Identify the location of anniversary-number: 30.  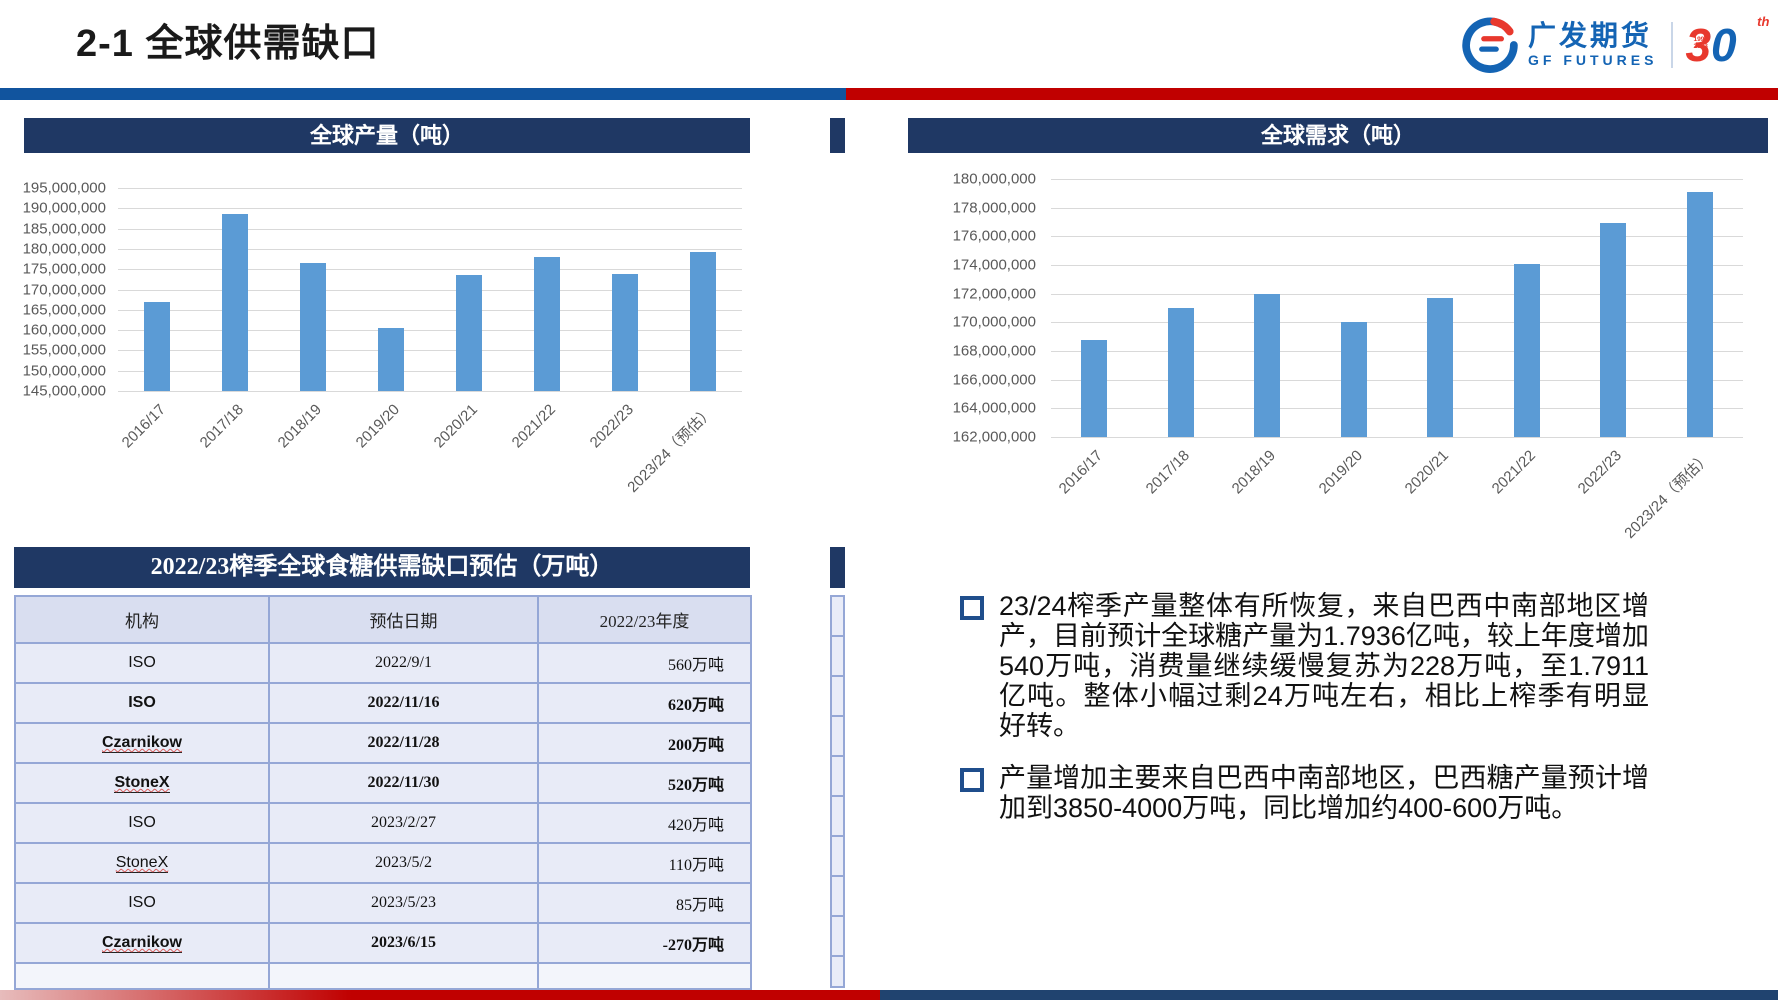
(1711, 45).